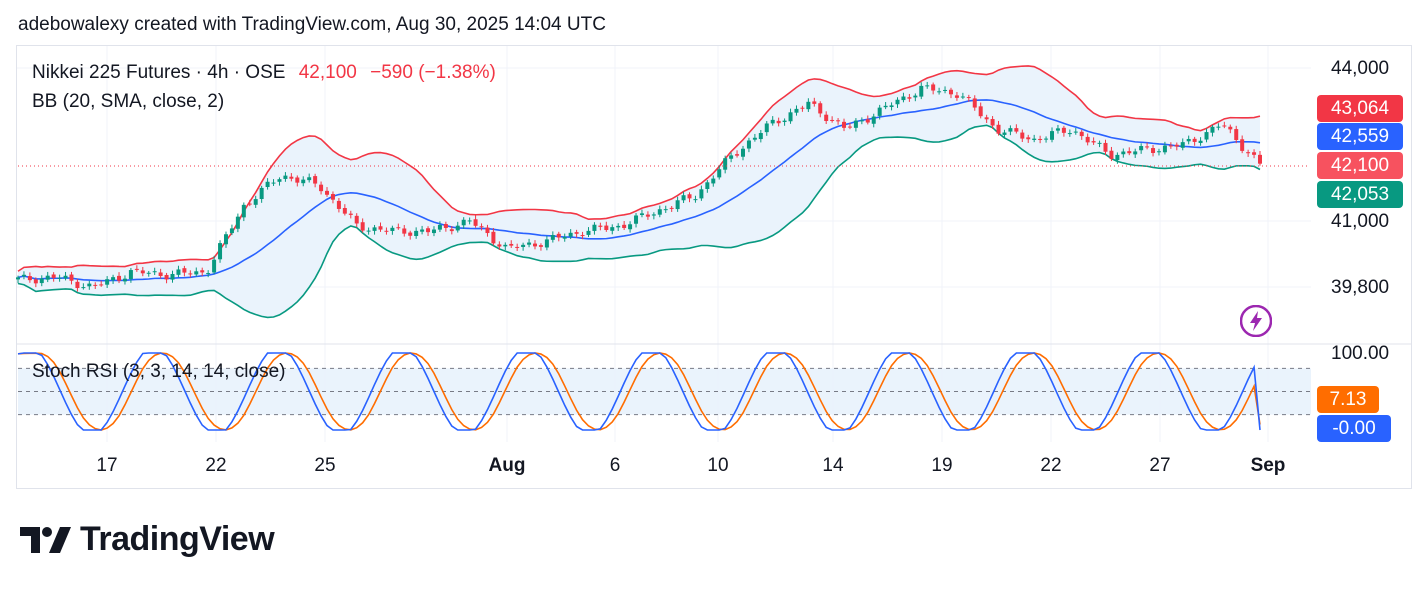 Image resolution: width=1428 pixels, height=591 pixels. Describe the element at coordinates (159, 72) in the screenshot. I see `legend-symbol: Nikkei 225 Futures · 4h · OSE` at that location.